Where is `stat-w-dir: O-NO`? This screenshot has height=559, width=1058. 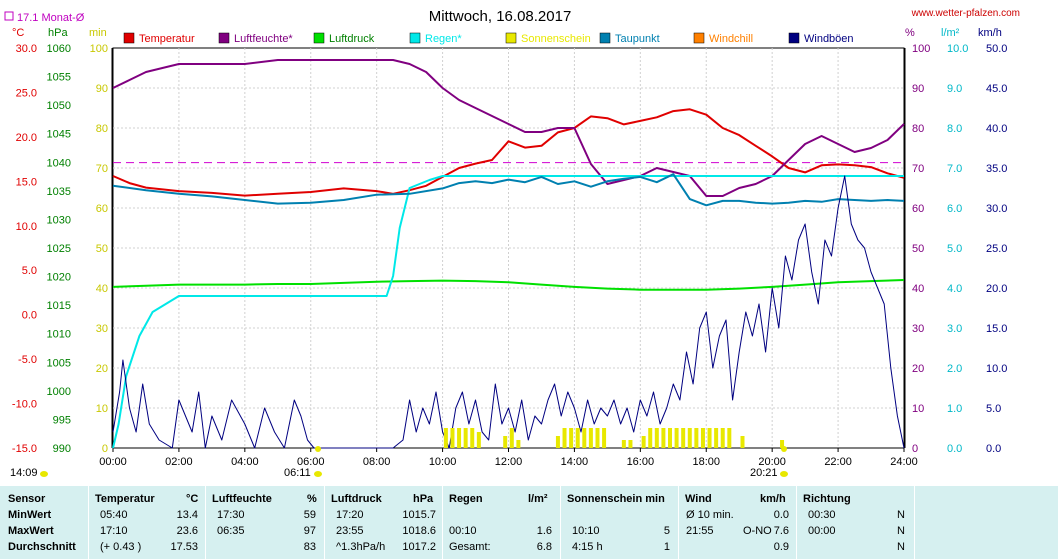
stat-w-dir: O-NO is located at coordinates (757, 531).